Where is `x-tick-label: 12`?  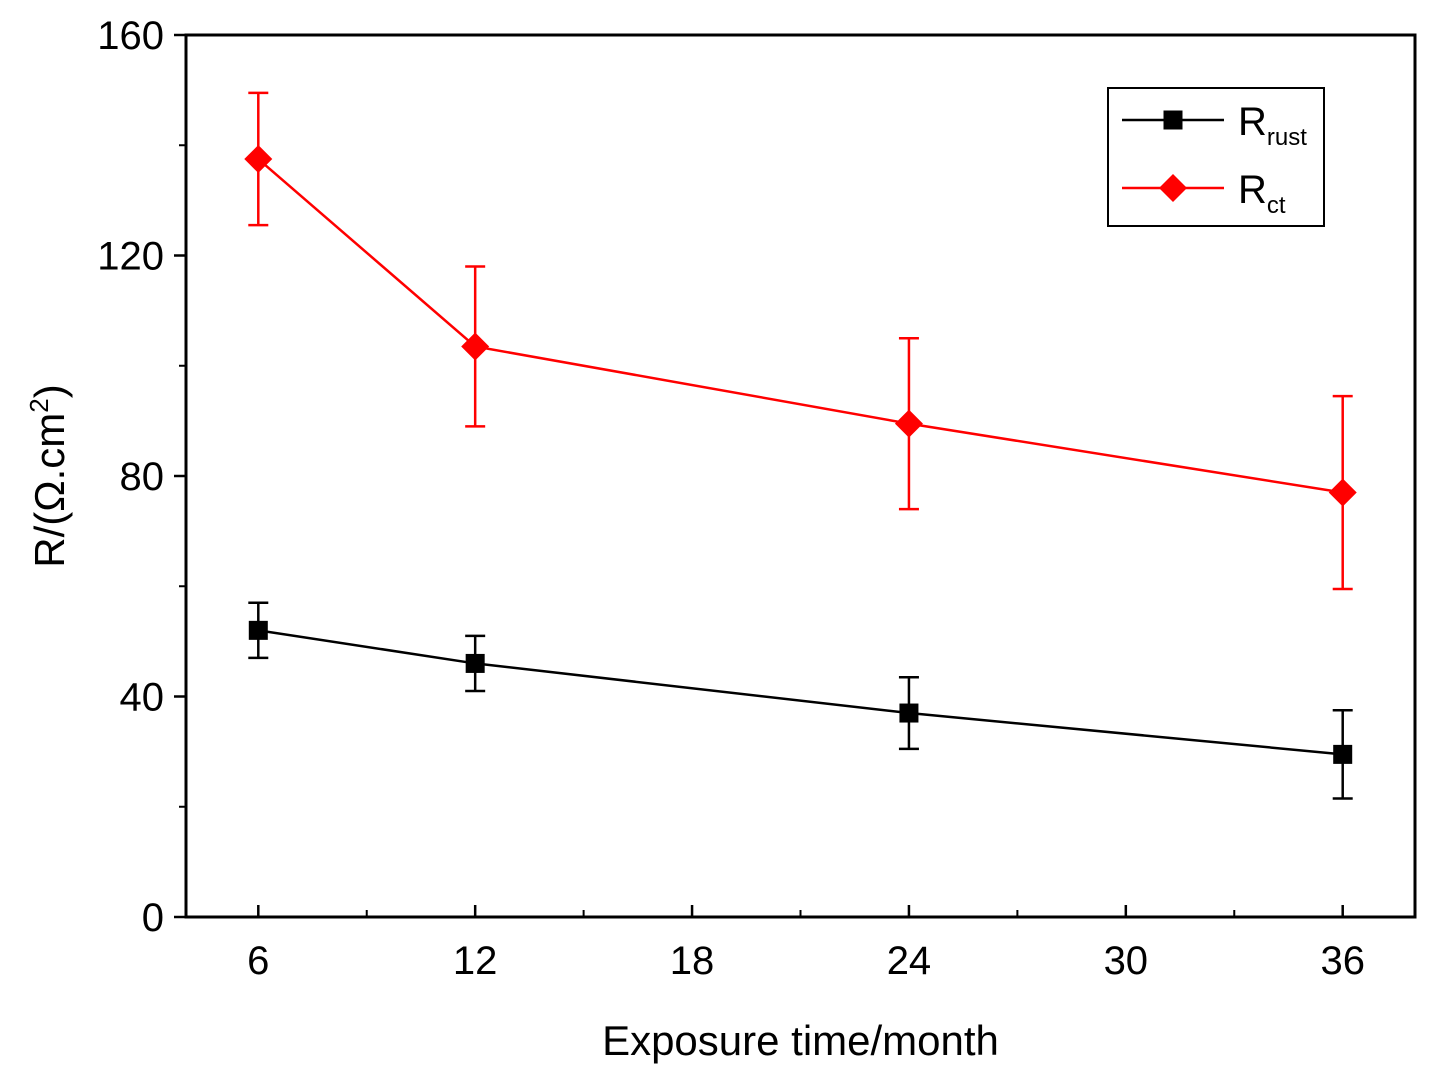
x-tick-label: 12 is located at coordinates (475, 961).